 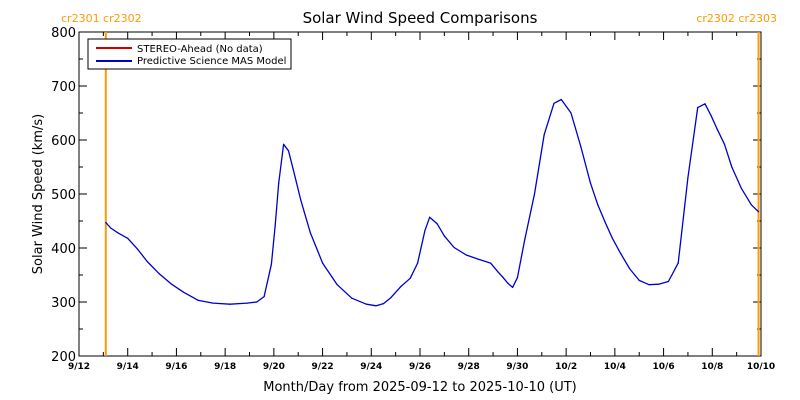 What do you see at coordinates (469, 367) in the screenshot?
I see `x-tick-label: 9/28` at bounding box center [469, 367].